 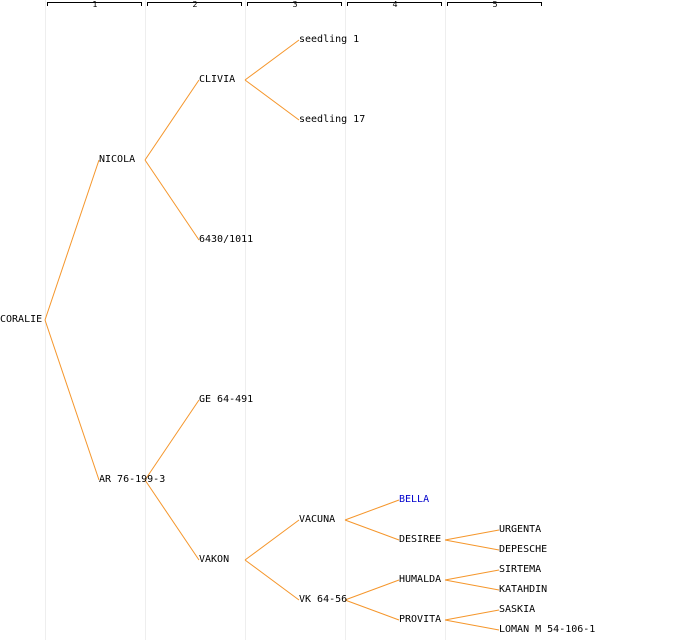 What do you see at coordinates (117, 159) in the screenshot?
I see `pedigree-node: NICOLA` at bounding box center [117, 159].